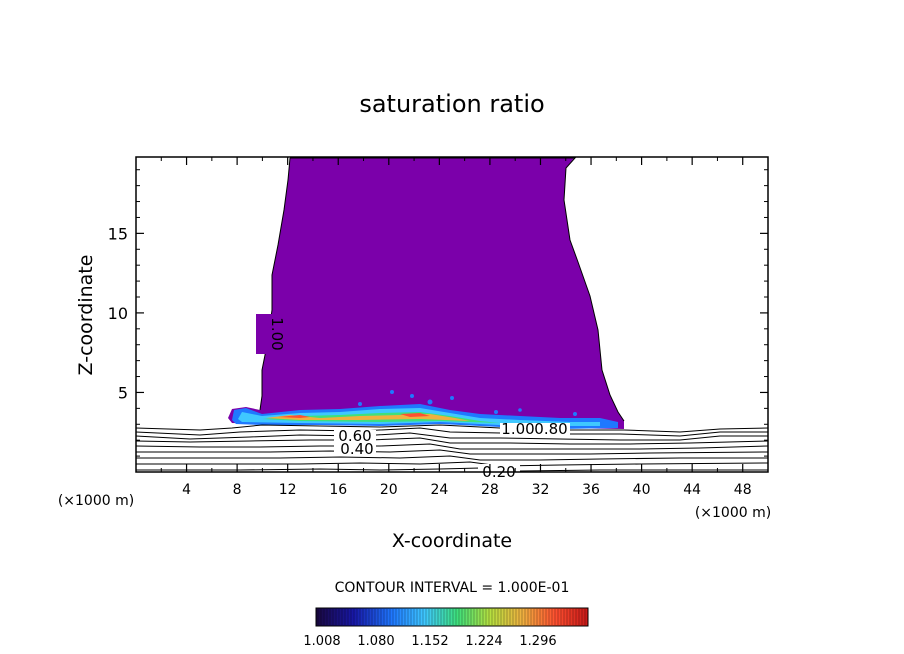 The height and width of the screenshot is (654, 904). Describe the element at coordinates (237, 490) in the screenshot. I see `x-tick-label: 8` at that location.